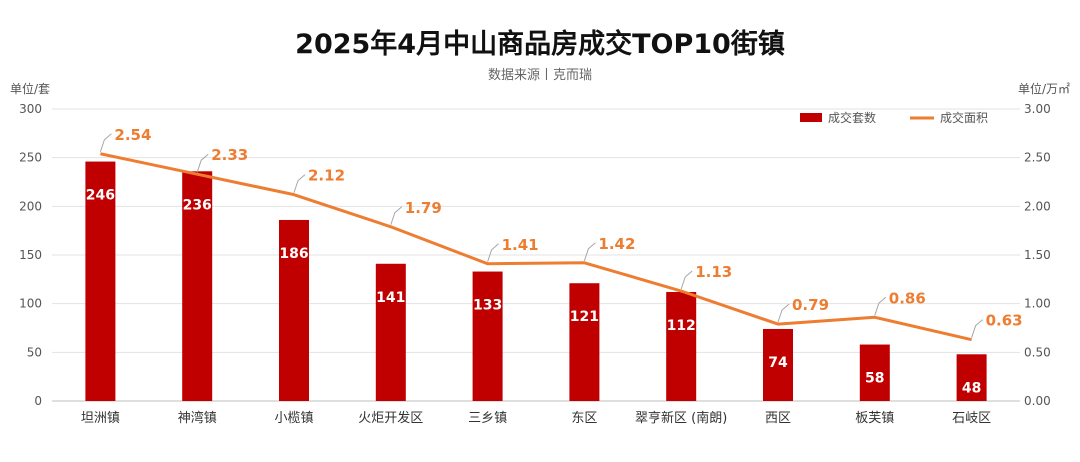 This screenshot has width=1080, height=462. What do you see at coordinates (1037, 158) in the screenshot?
I see `right-tick-label: 2.50` at bounding box center [1037, 158].